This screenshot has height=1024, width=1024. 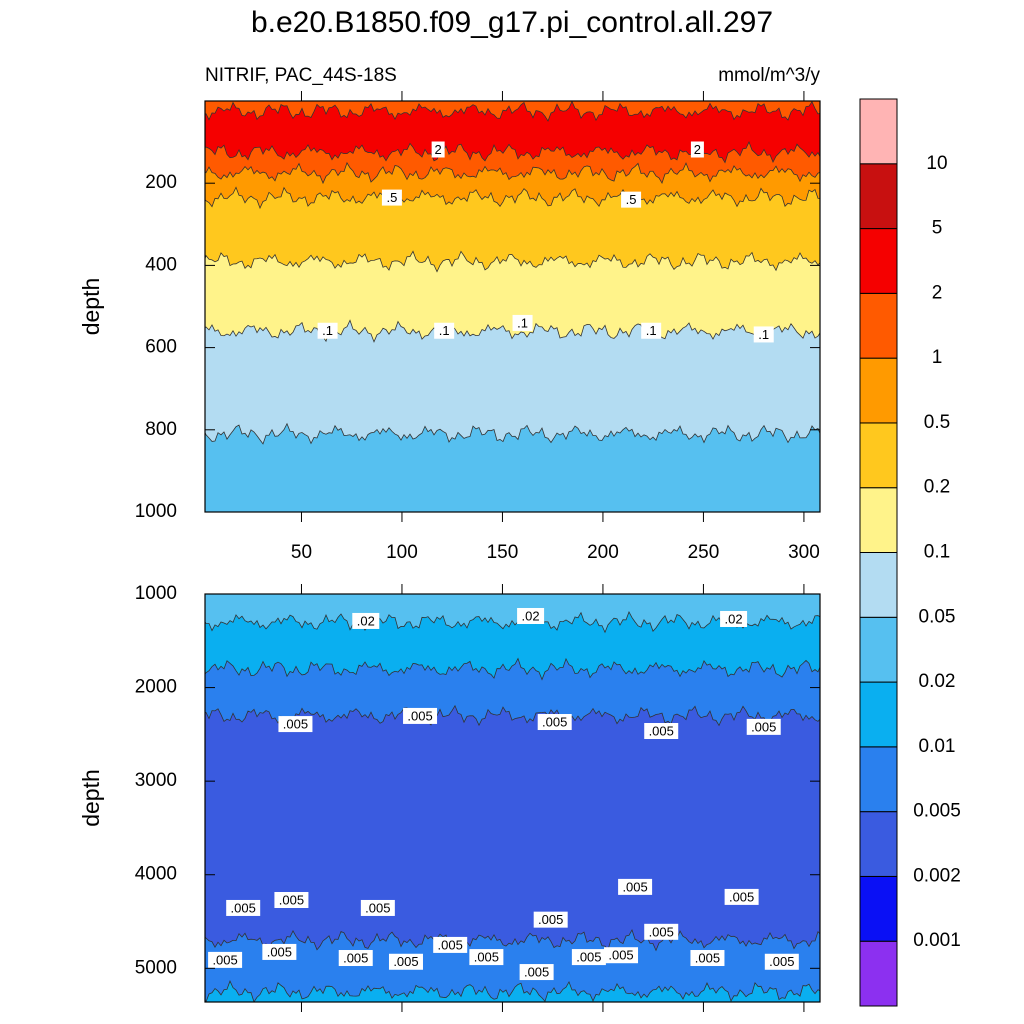 What do you see at coordinates (937, 940) in the screenshot?
I see `colorbar-label: 0.001` at bounding box center [937, 940].